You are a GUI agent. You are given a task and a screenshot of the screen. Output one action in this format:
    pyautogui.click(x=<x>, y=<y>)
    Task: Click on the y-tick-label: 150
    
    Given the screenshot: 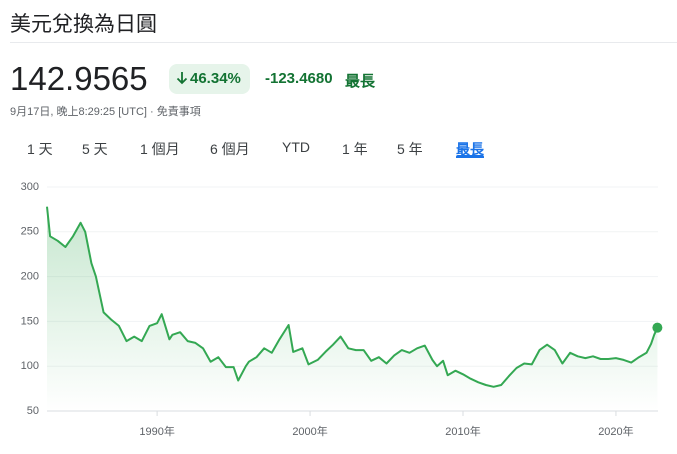 What is the action you would take?
    pyautogui.click(x=30, y=321)
    